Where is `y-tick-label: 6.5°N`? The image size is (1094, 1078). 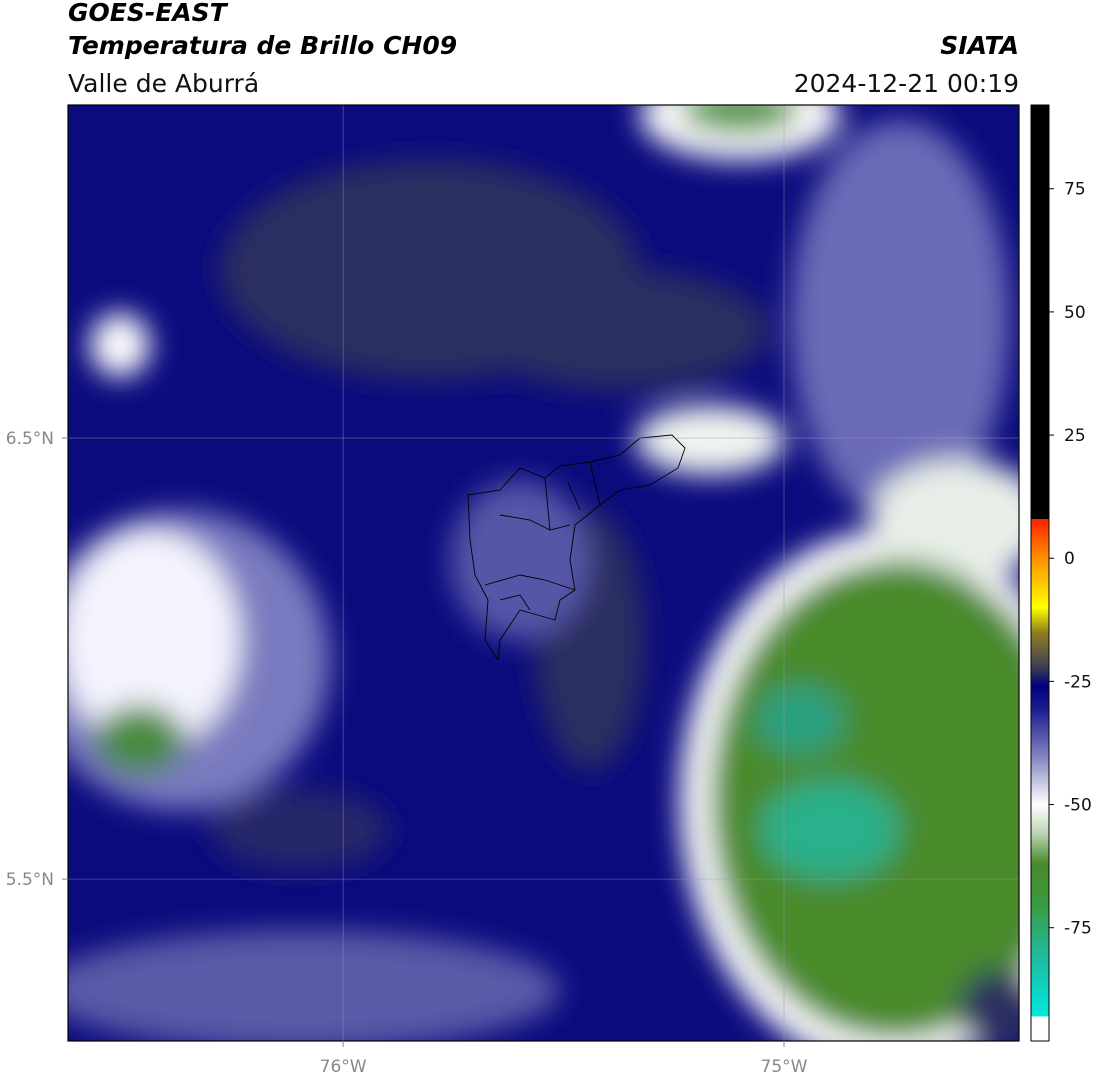 y-tick-label: 6.5°N is located at coordinates (30, 439).